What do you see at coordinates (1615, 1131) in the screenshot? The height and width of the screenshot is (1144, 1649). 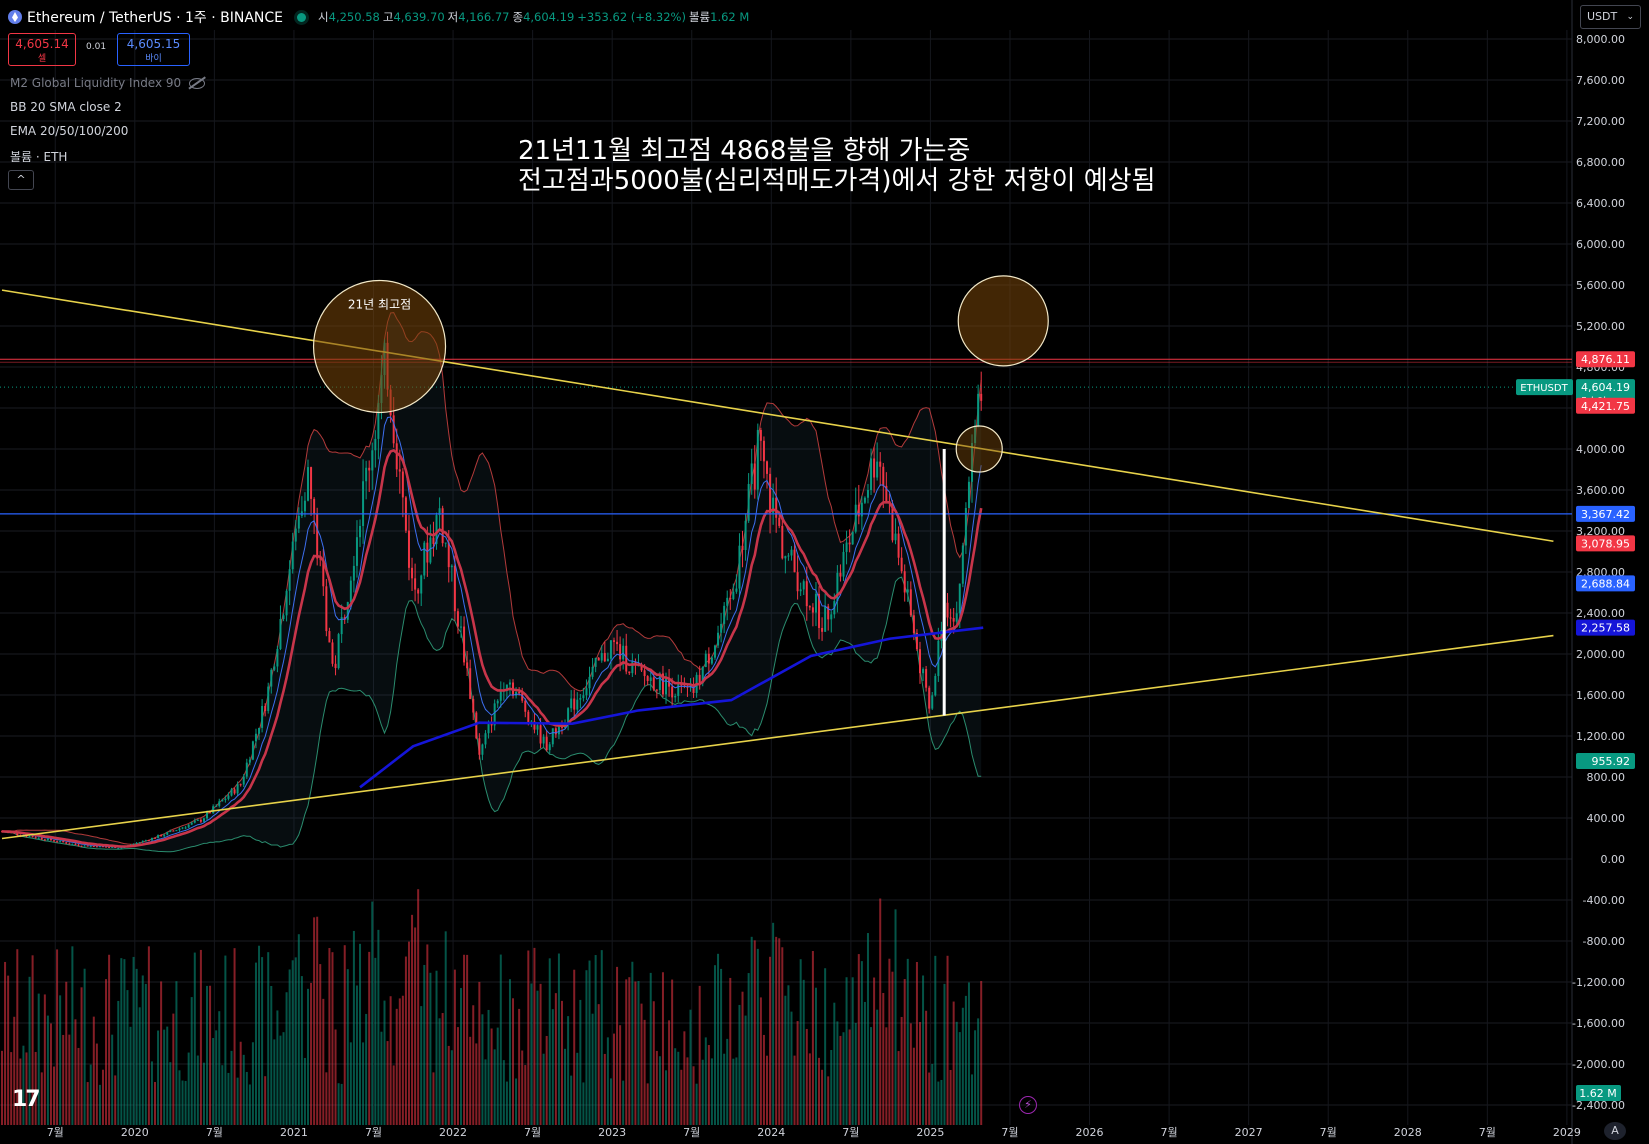 I see `auto-scale-button: A` at bounding box center [1615, 1131].